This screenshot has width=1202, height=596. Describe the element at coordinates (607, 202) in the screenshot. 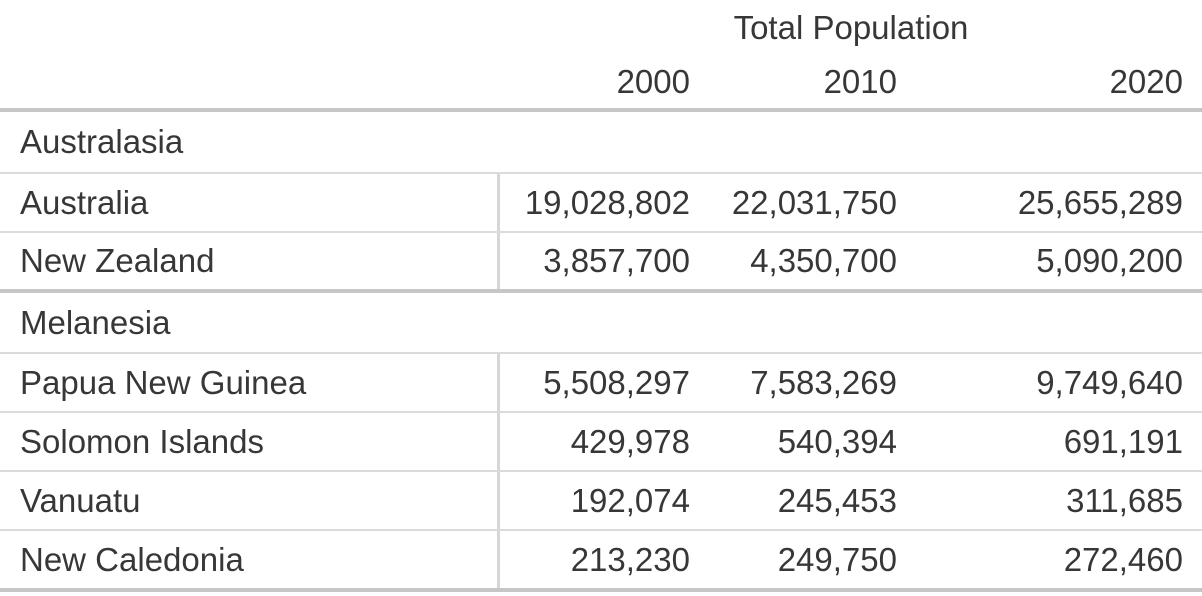

I see `value-2000: 19,028,802` at that location.